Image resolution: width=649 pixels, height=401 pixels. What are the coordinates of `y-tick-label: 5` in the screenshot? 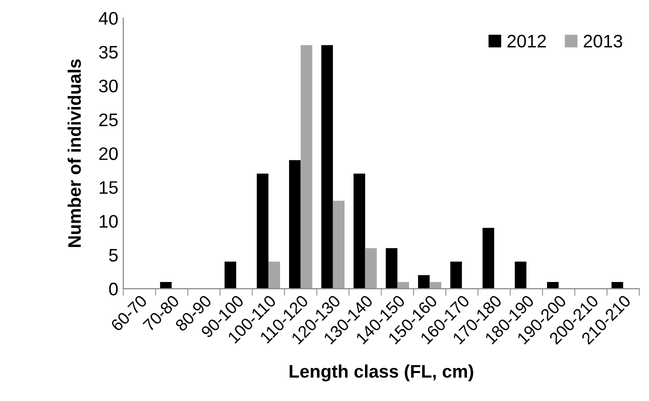 It's located at (113, 255).